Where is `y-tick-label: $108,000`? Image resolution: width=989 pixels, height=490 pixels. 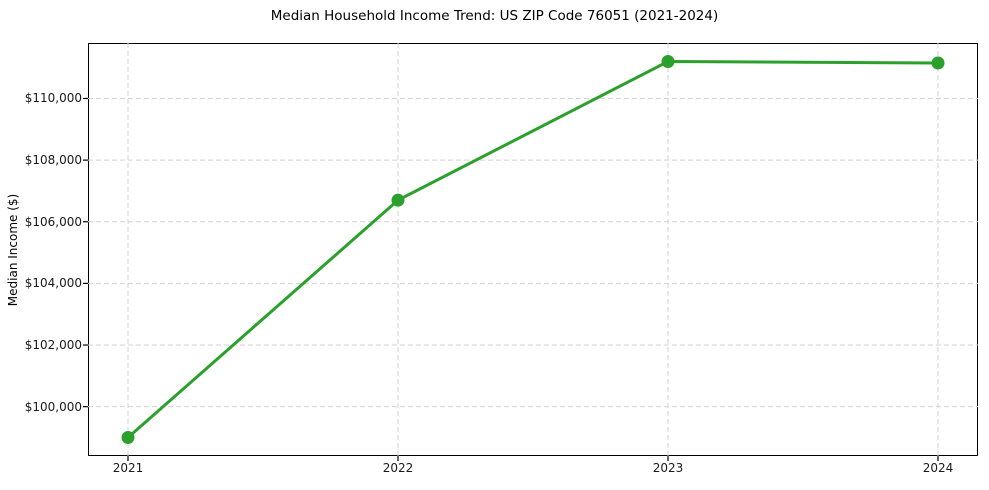
y-tick-label: $108,000 is located at coordinates (53, 160).